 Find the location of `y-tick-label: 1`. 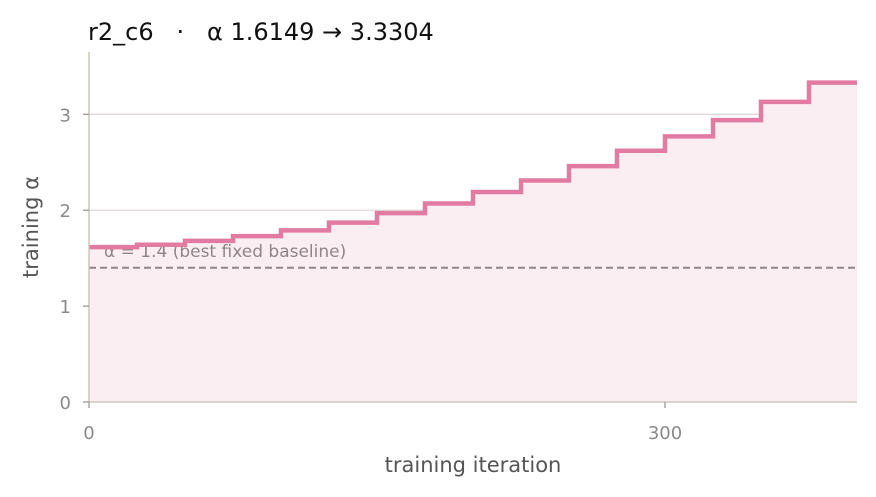

y-tick-label: 1 is located at coordinates (65, 307).